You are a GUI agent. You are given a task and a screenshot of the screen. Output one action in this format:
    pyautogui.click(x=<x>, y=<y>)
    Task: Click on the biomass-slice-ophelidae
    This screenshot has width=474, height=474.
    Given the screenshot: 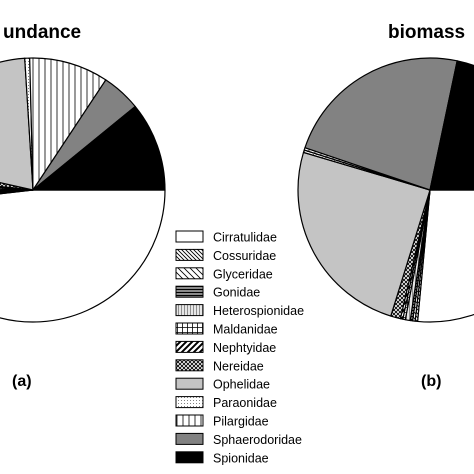 What is the action you would take?
    pyautogui.click(x=364, y=234)
    